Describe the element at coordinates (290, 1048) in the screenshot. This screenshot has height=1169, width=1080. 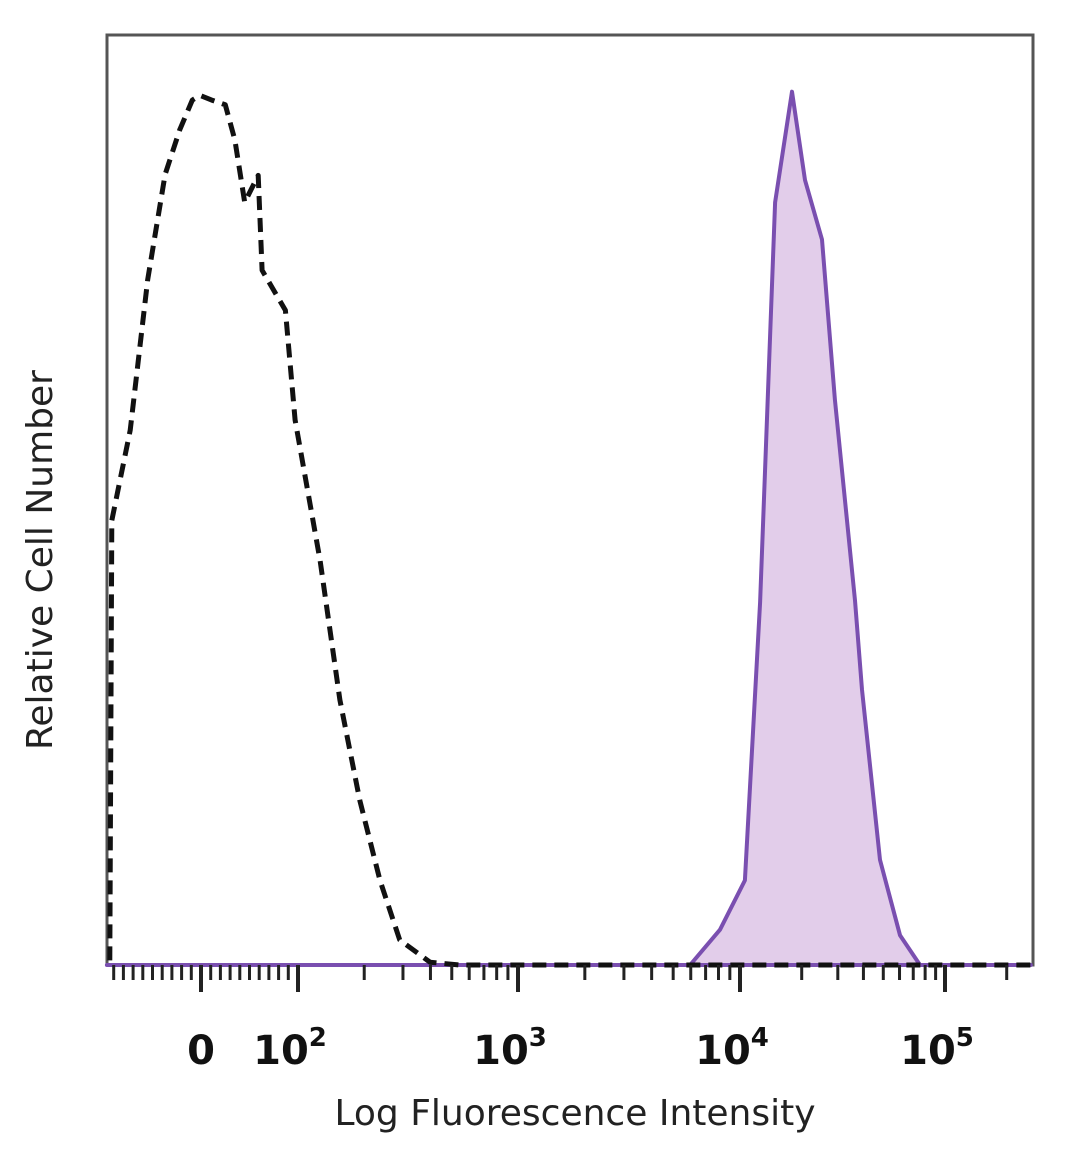
I see `x-tick-label: 102` at that location.